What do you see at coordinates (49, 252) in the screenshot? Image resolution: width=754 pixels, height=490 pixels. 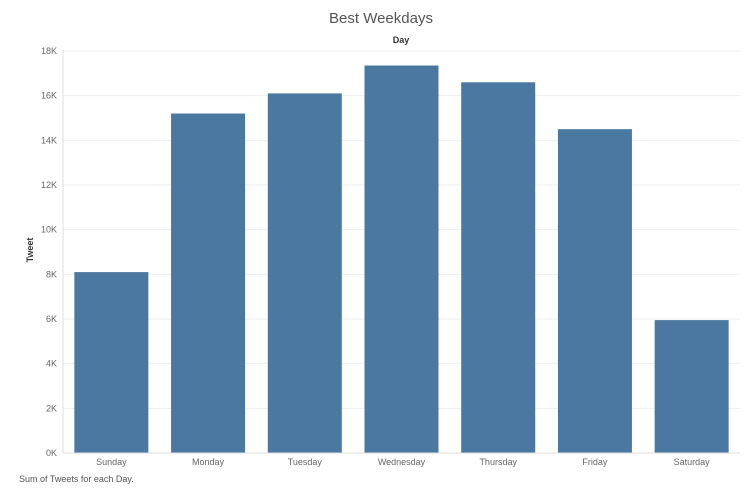 I see `y-axis-ticks: 0K 2K 4K 6K 8K 10K 12K 14K 16K 18K` at bounding box center [49, 252].